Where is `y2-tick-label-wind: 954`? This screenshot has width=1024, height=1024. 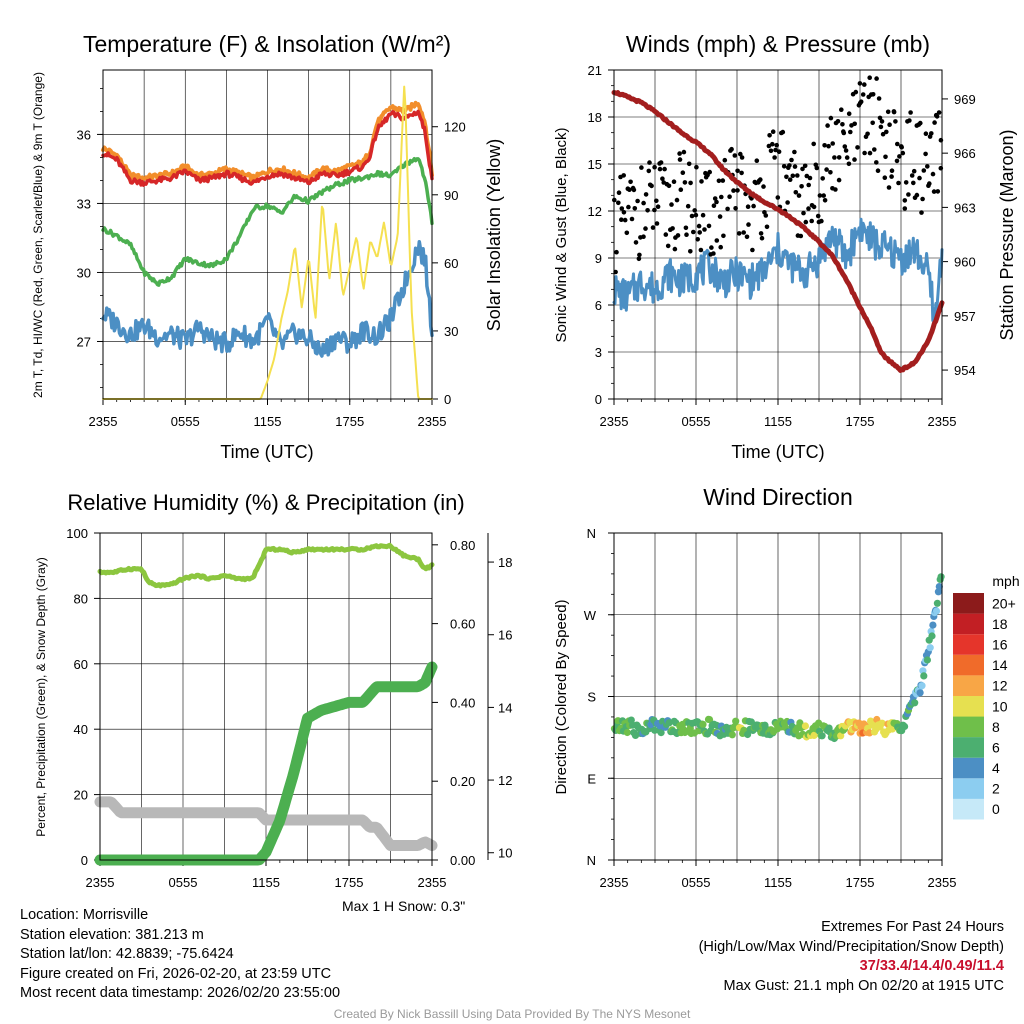
y2-tick-label-wind: 954 is located at coordinates (965, 370).